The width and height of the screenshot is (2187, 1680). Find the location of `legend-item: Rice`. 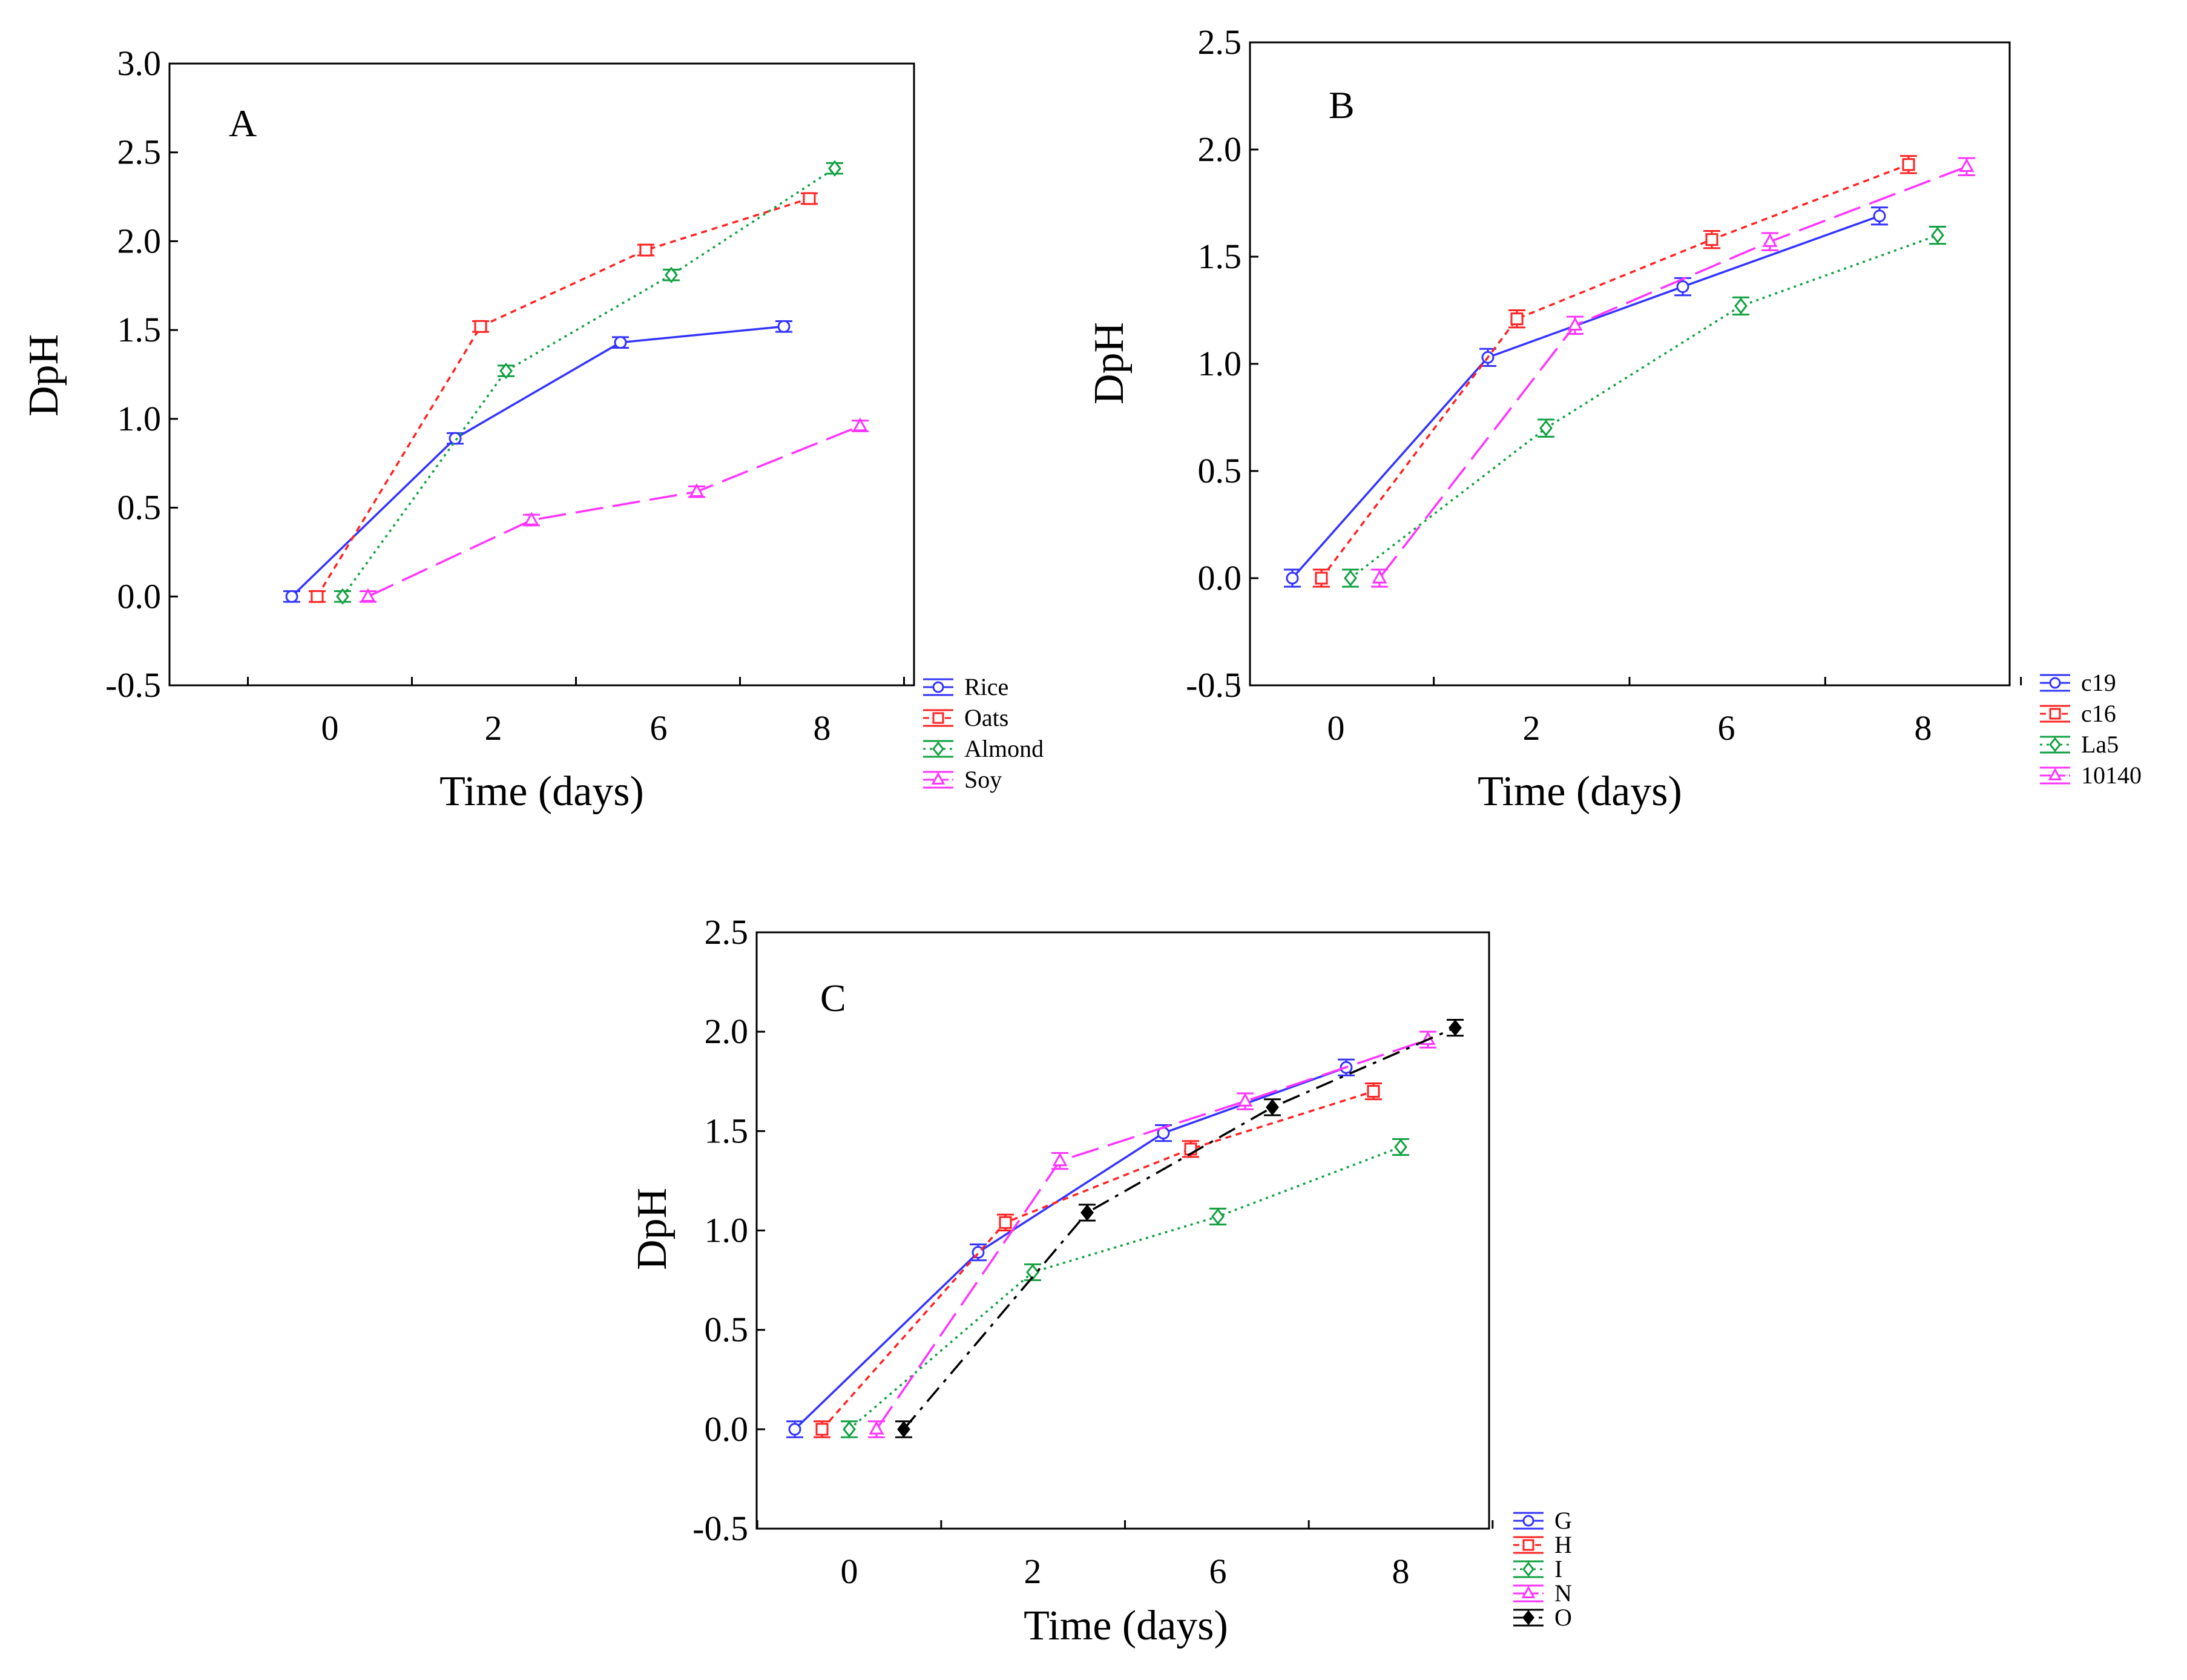

legend-item: Rice is located at coordinates (965, 687).